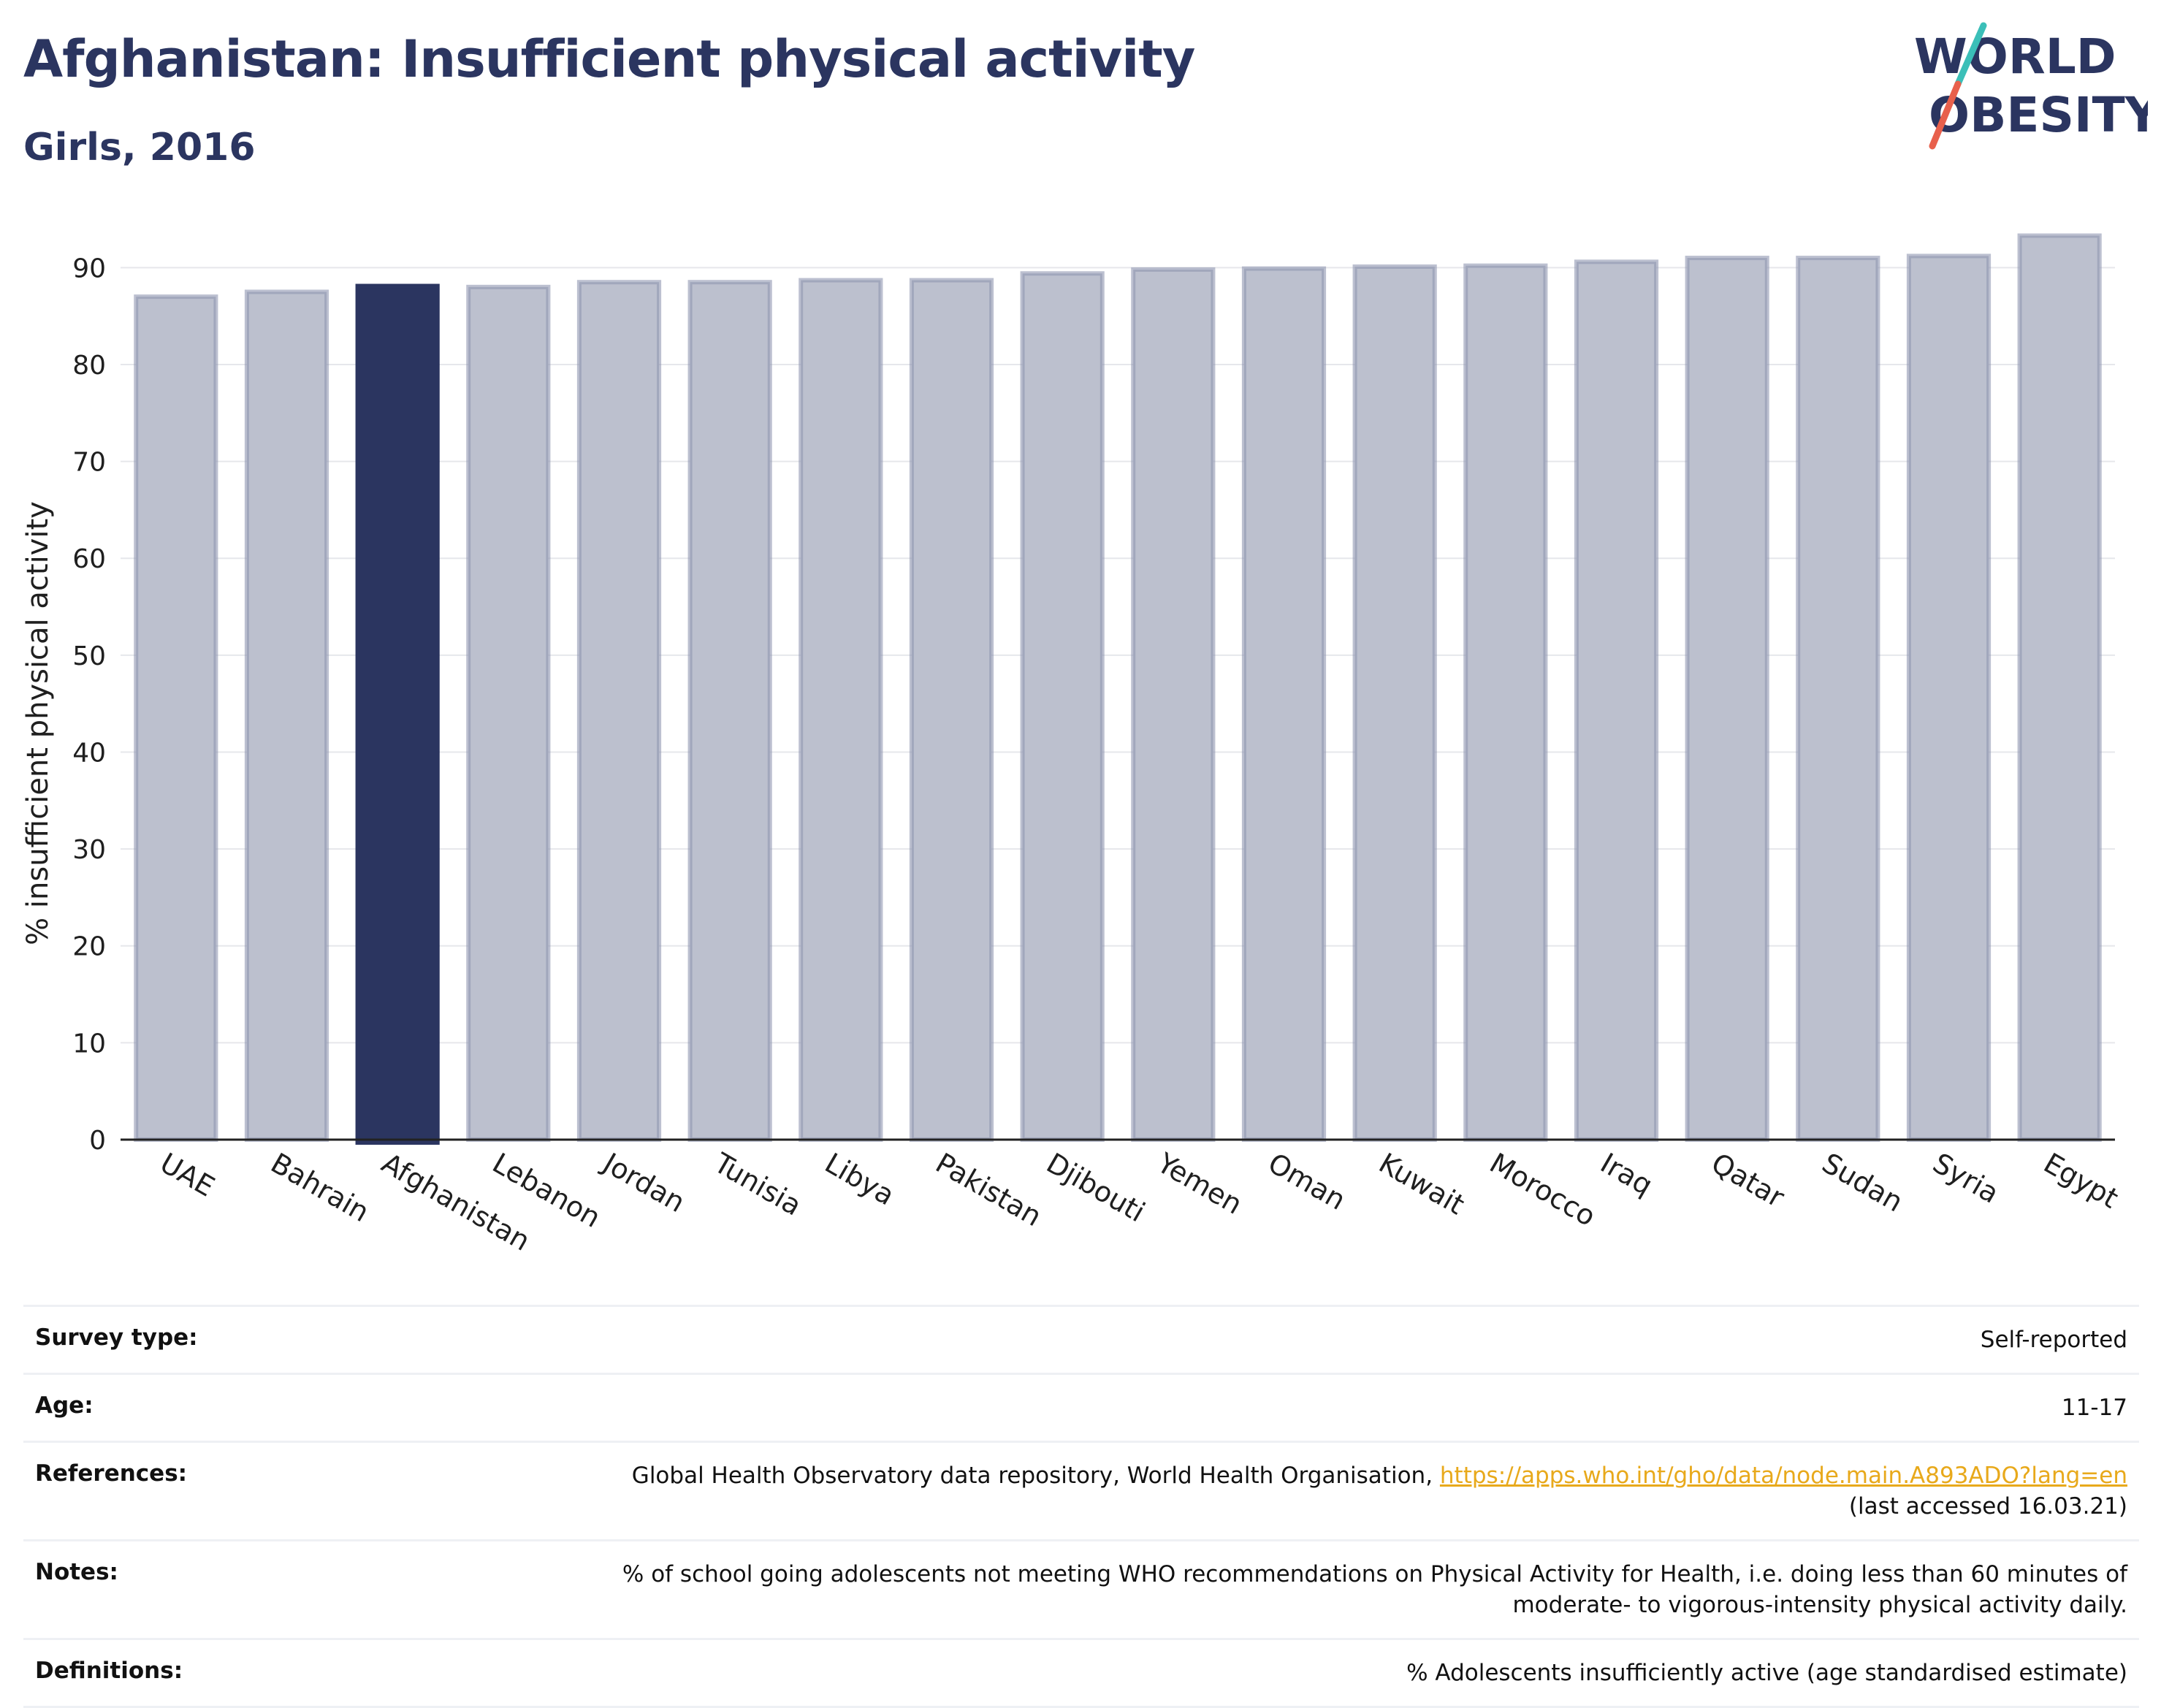 The height and width of the screenshot is (1708, 2161). I want to click on world-obesity-logo: WORLD OBESITY, so click(2031, 86).